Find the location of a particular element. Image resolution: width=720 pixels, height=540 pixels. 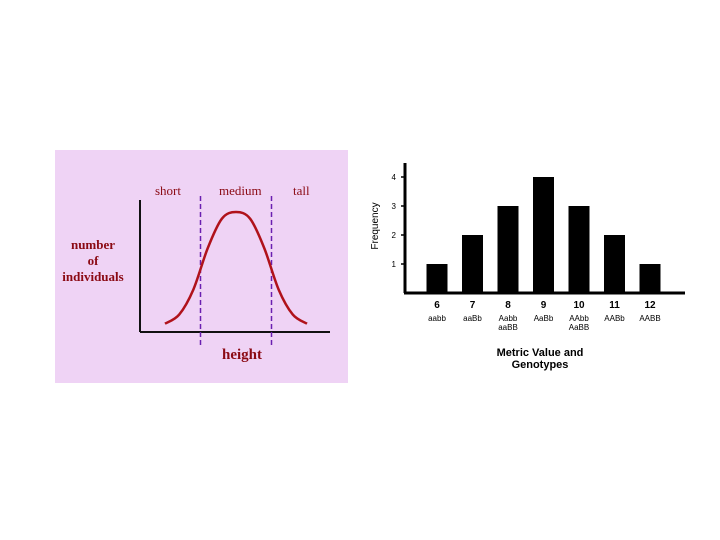

distribution-curve is located at coordinates (236, 267).